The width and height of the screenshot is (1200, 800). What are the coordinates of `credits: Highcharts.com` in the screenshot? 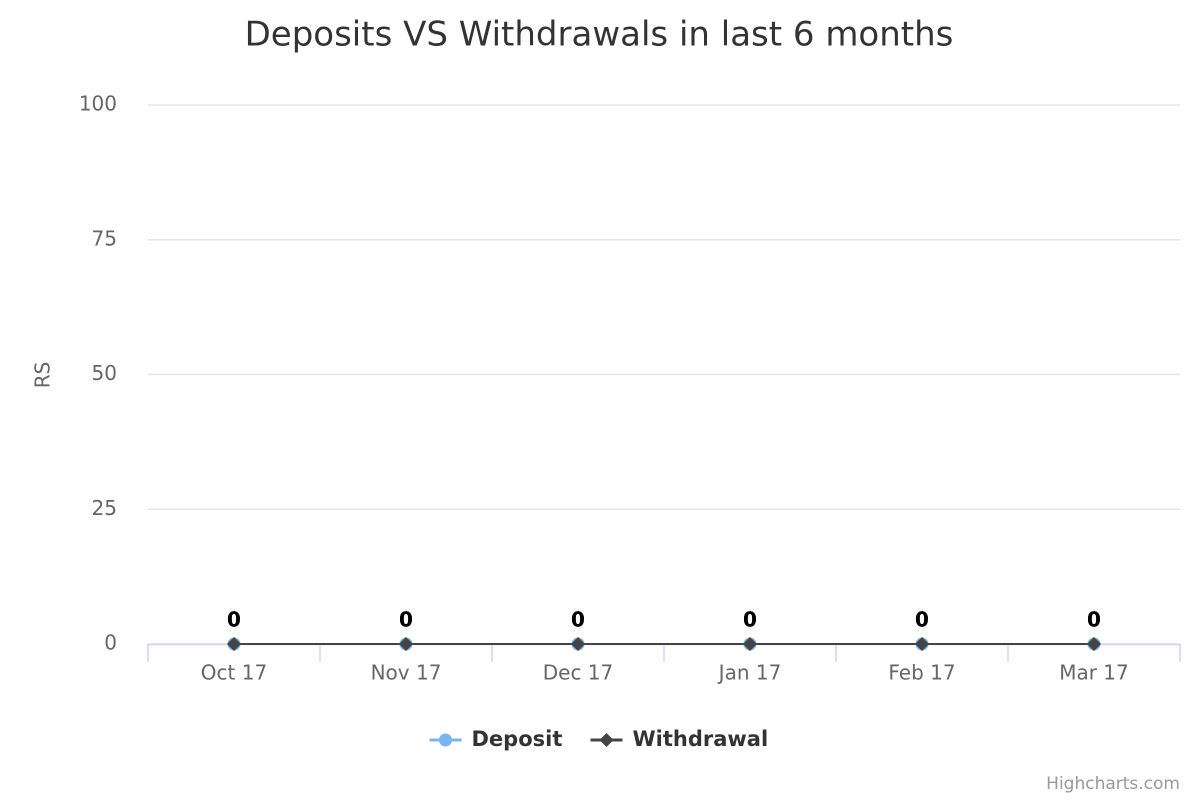 It's located at (1113, 784).